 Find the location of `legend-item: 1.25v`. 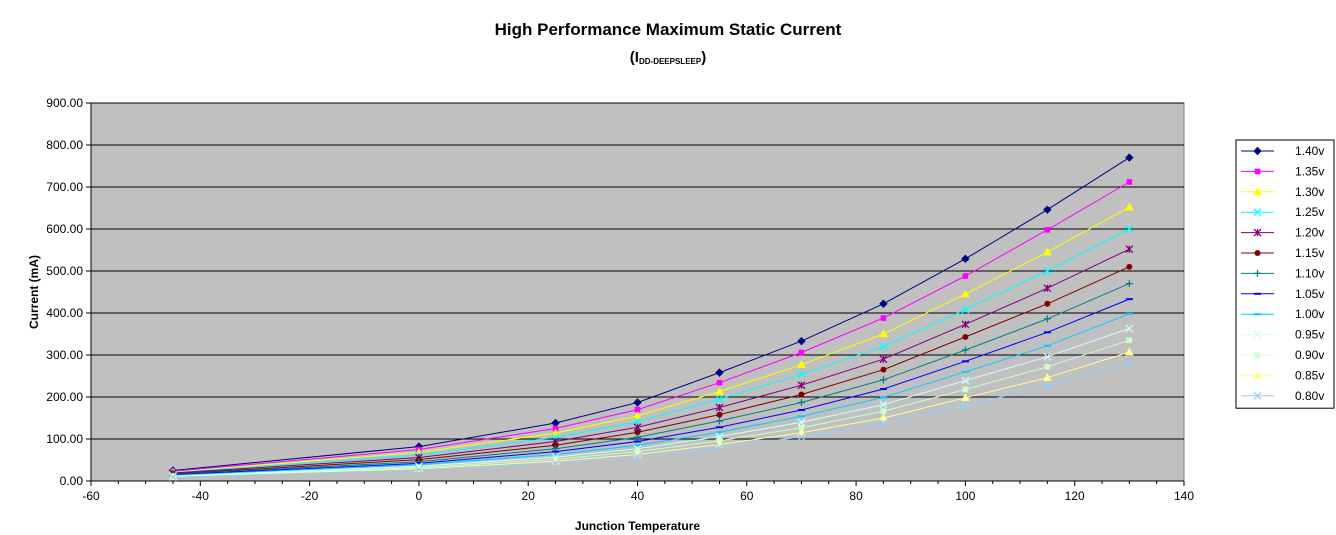

legend-item: 1.25v is located at coordinates (1282, 212).